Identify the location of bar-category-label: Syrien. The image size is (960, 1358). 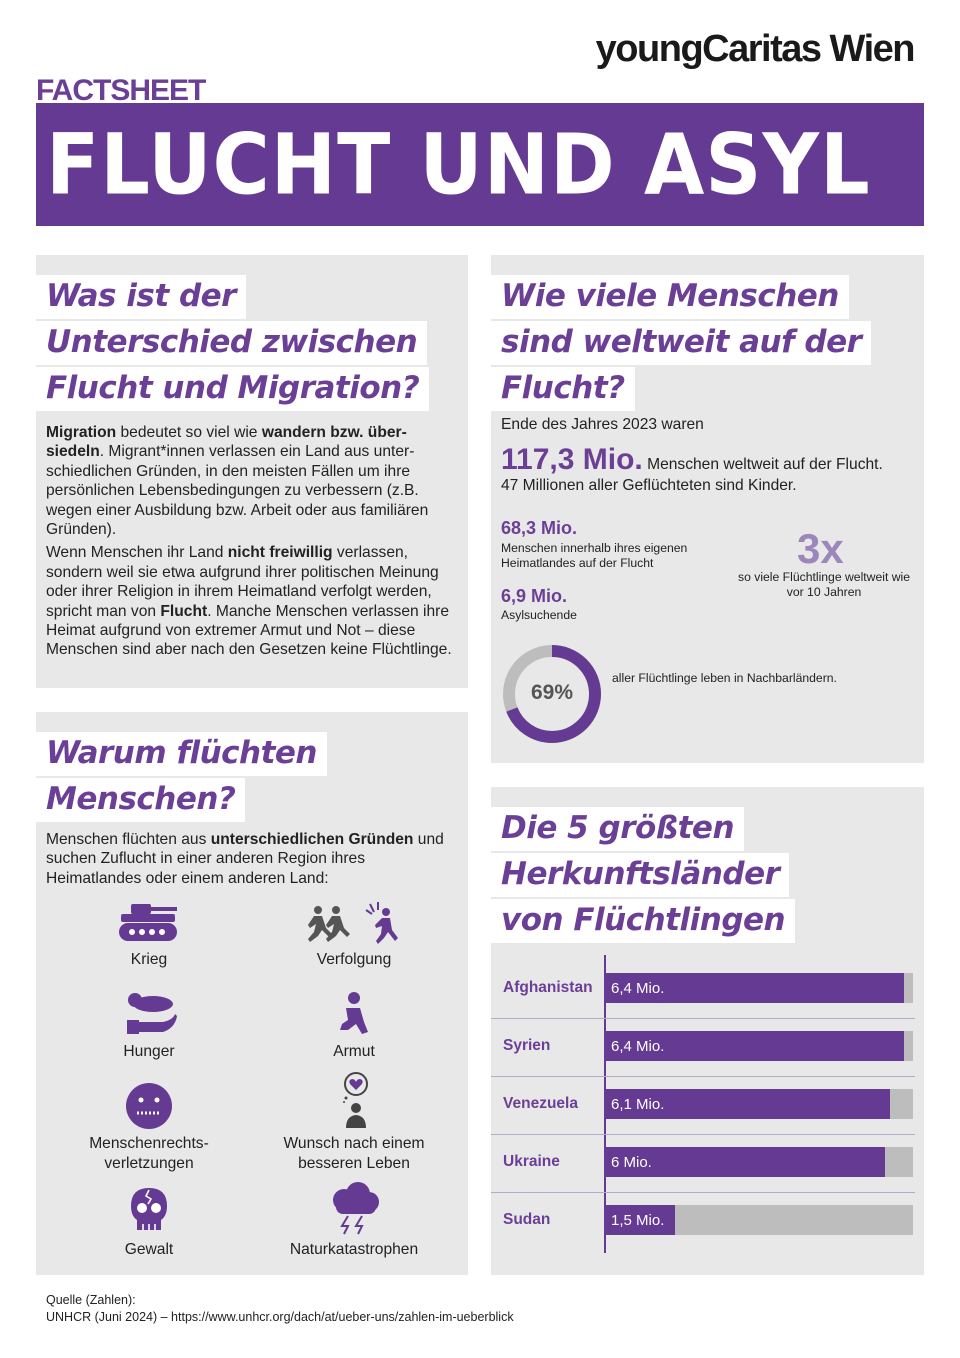
(527, 1045).